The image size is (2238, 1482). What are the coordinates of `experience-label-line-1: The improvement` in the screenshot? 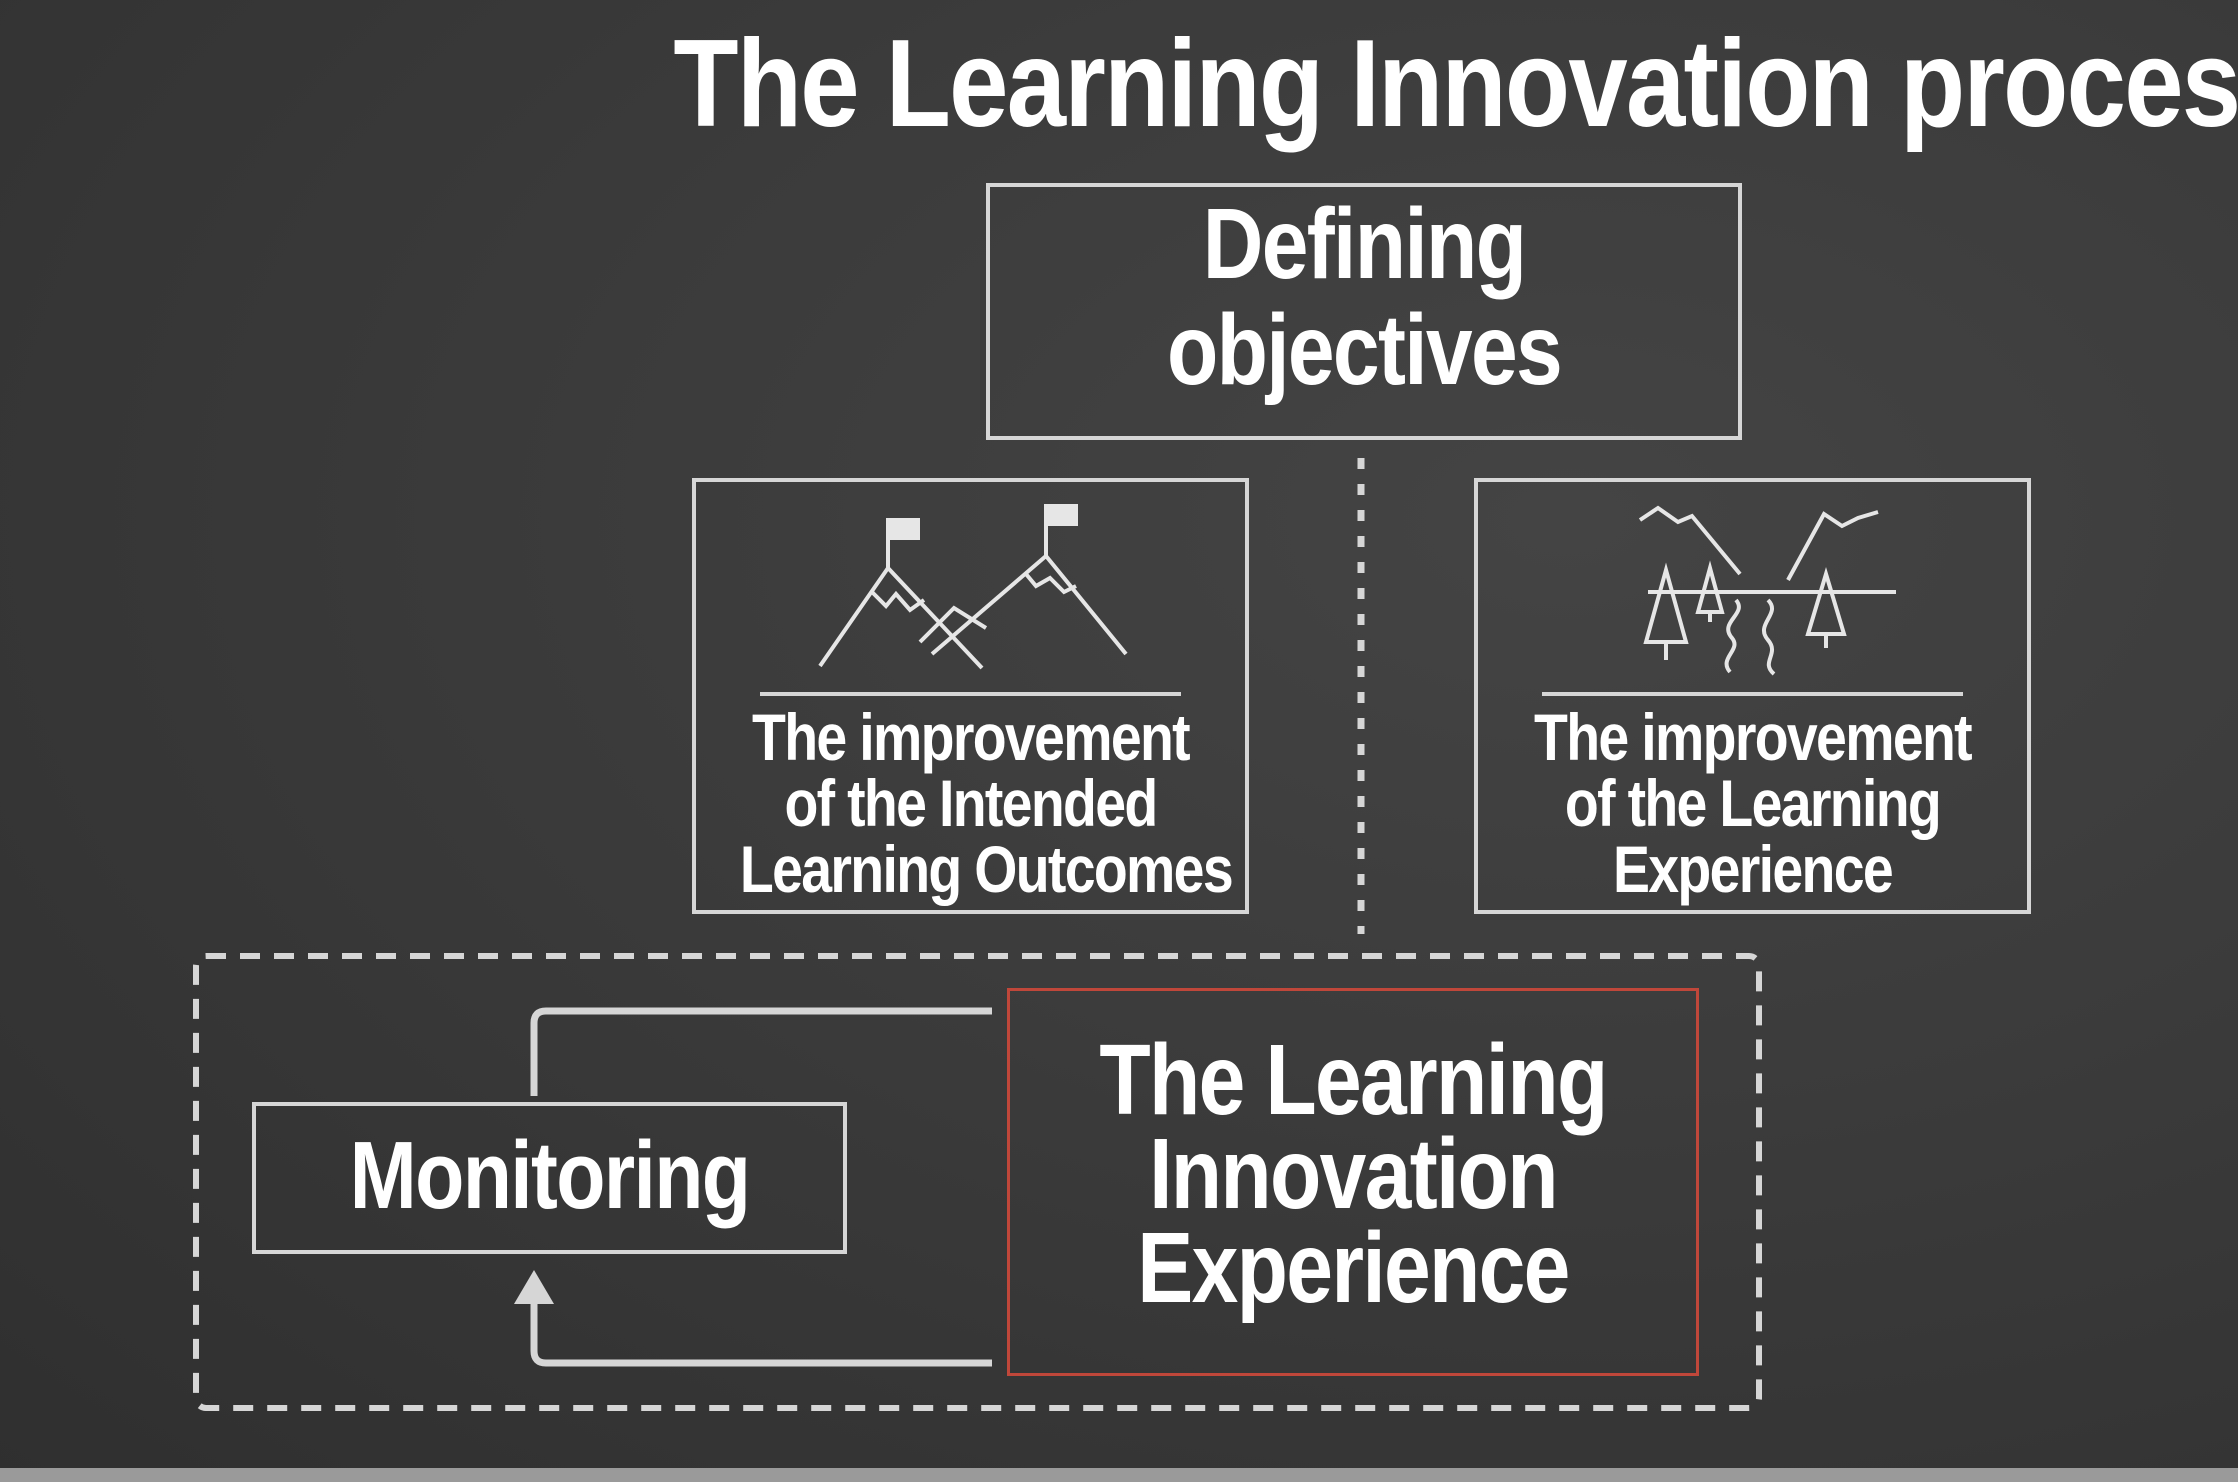 It's located at (1753, 737).